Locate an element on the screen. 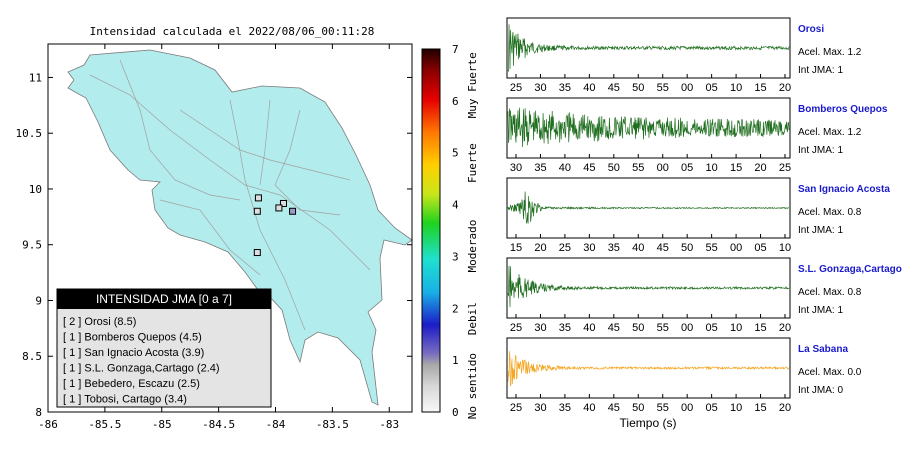 Image resolution: width=910 pixels, height=465 pixels. colorbar-tick-label: 7 is located at coordinates (455, 49).